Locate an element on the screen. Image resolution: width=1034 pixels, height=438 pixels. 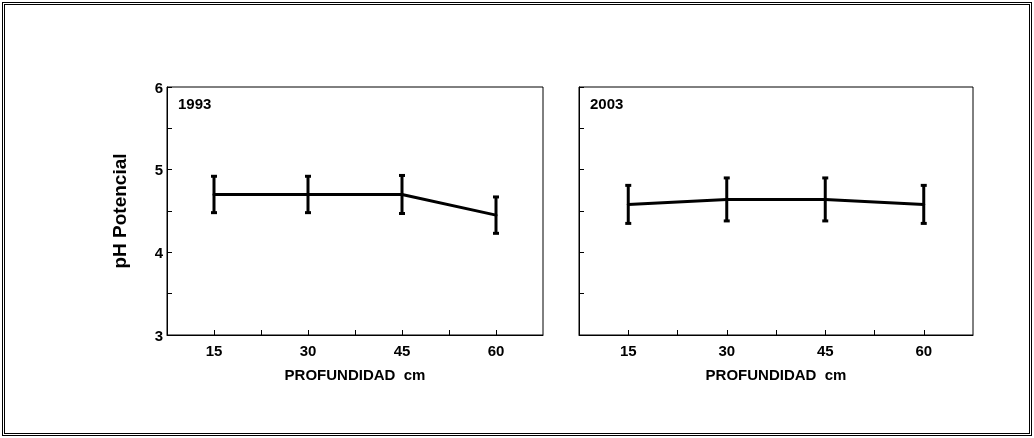
y-tick-label: 4 is located at coordinates (159, 252).